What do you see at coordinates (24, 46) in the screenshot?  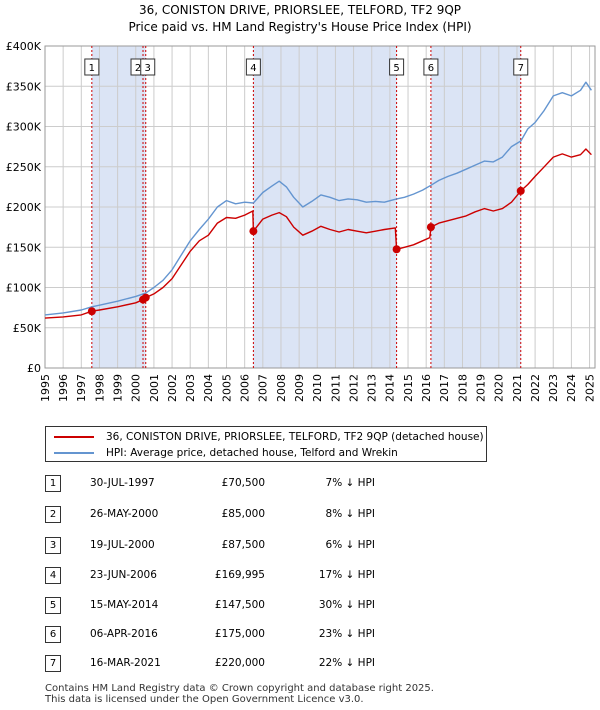 I see `y-tick-label: £400K` at bounding box center [24, 46].